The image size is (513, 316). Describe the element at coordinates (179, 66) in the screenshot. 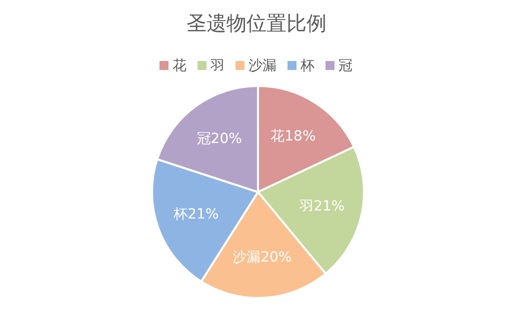

I see `legend-label: 花` at that location.